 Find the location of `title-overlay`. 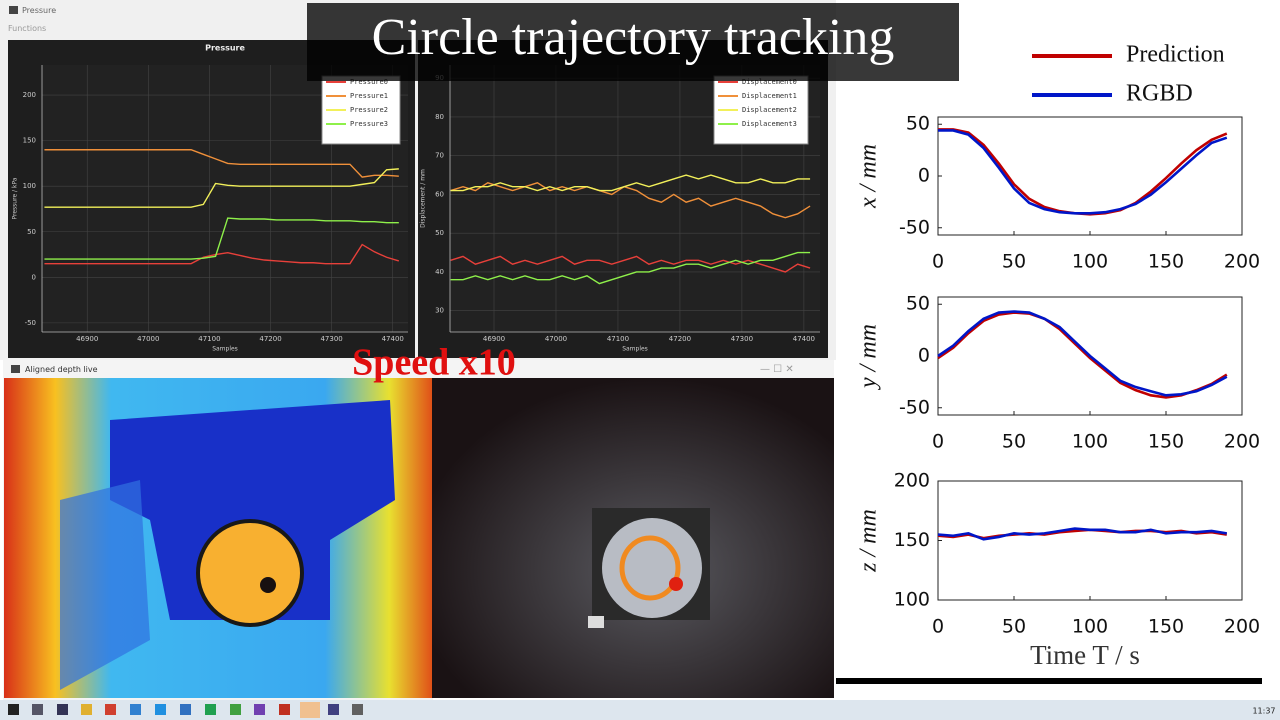

title-overlay is located at coordinates (633, 42).